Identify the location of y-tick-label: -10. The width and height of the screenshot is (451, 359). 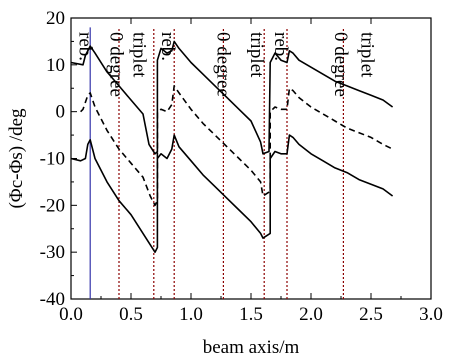
(52, 159).